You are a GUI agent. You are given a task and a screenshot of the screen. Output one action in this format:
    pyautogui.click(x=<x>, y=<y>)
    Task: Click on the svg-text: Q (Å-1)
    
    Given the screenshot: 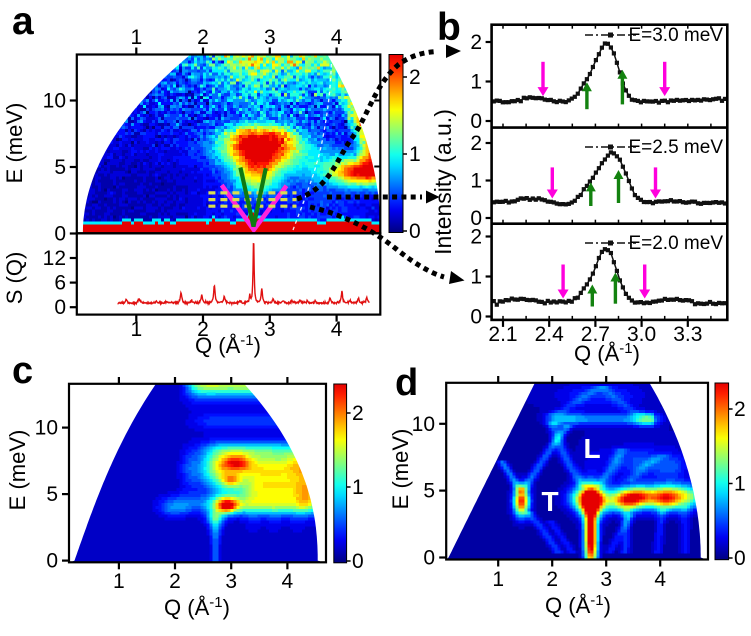 What is the action you would take?
    pyautogui.click(x=607, y=353)
    